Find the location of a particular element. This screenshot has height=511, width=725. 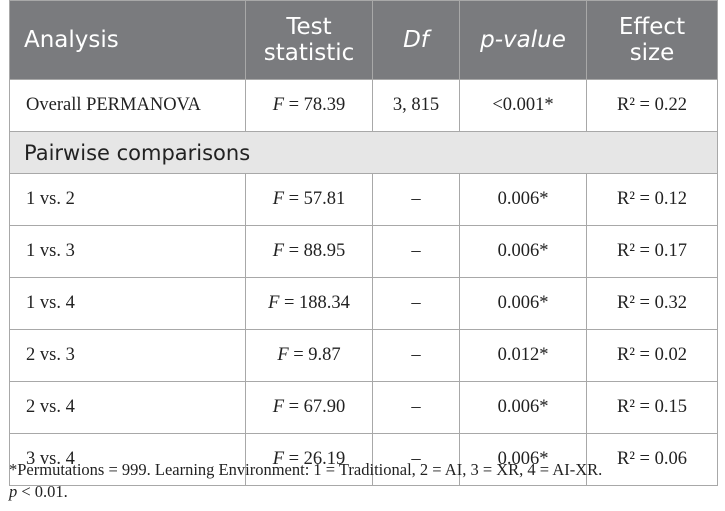

table-row: 2 vs. 4 F = 67.90 – 0.006* R² = 0.15 is located at coordinates (363, 407).